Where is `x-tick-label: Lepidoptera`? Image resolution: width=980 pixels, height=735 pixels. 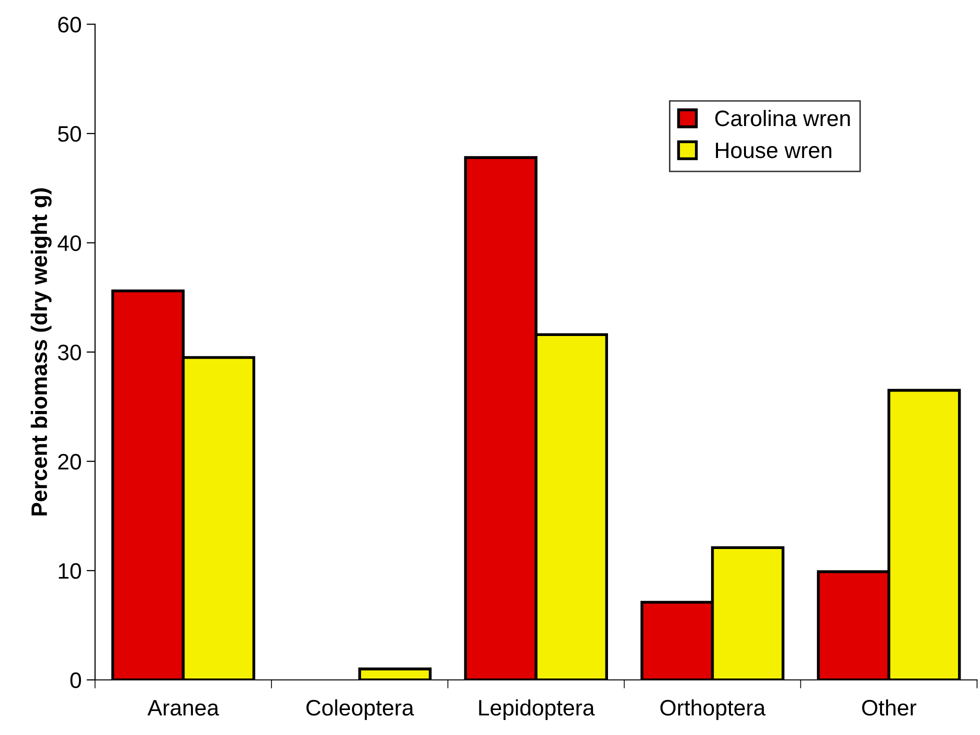 x-tick-label: Lepidoptera is located at coordinates (537, 709).